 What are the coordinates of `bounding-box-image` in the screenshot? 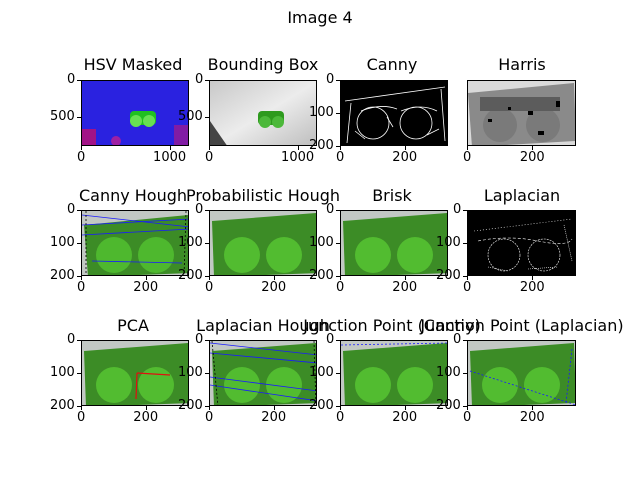 It's located at (263, 113).